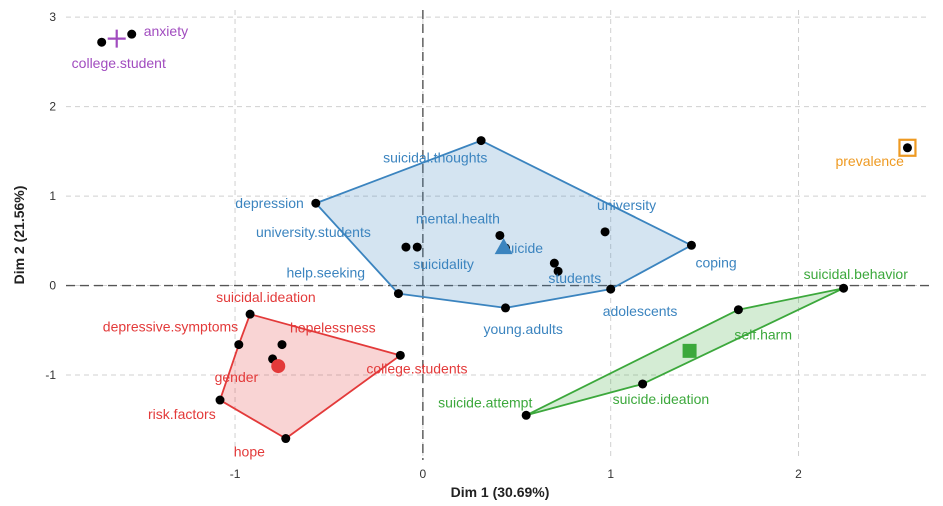 This screenshot has width=943, height=506. Describe the element at coordinates (52, 107) in the screenshot. I see `y-tick-label: 2` at that location.